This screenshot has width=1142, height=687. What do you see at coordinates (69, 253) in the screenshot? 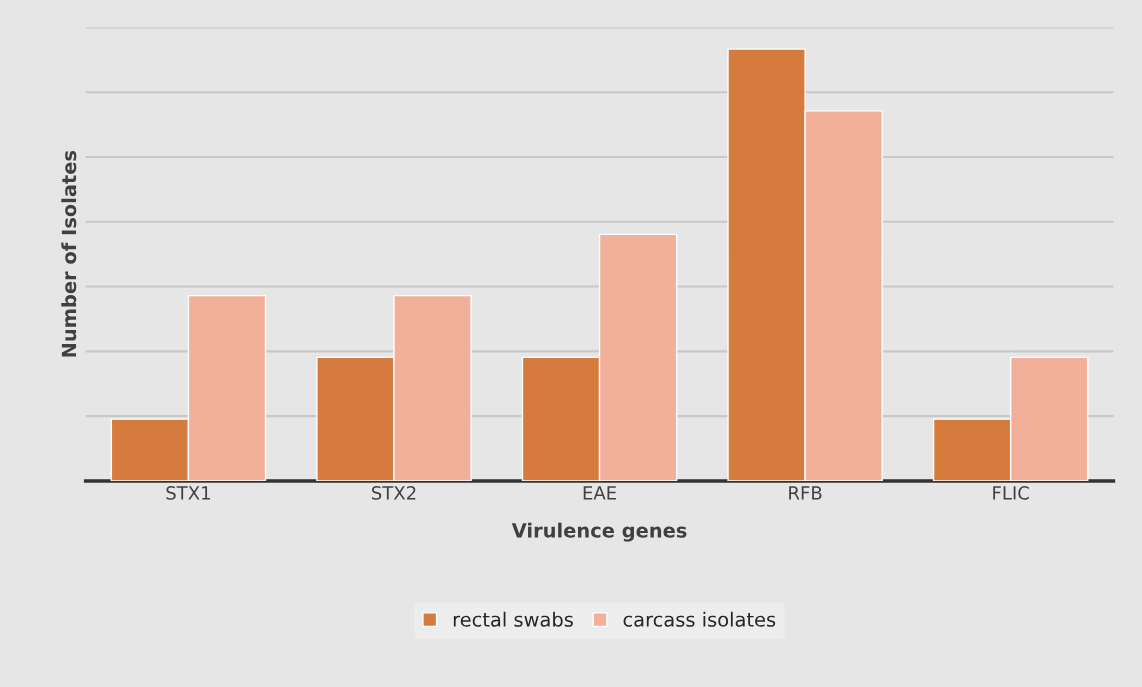
I see `y-axis-title: Number of Isolates` at bounding box center [69, 253].